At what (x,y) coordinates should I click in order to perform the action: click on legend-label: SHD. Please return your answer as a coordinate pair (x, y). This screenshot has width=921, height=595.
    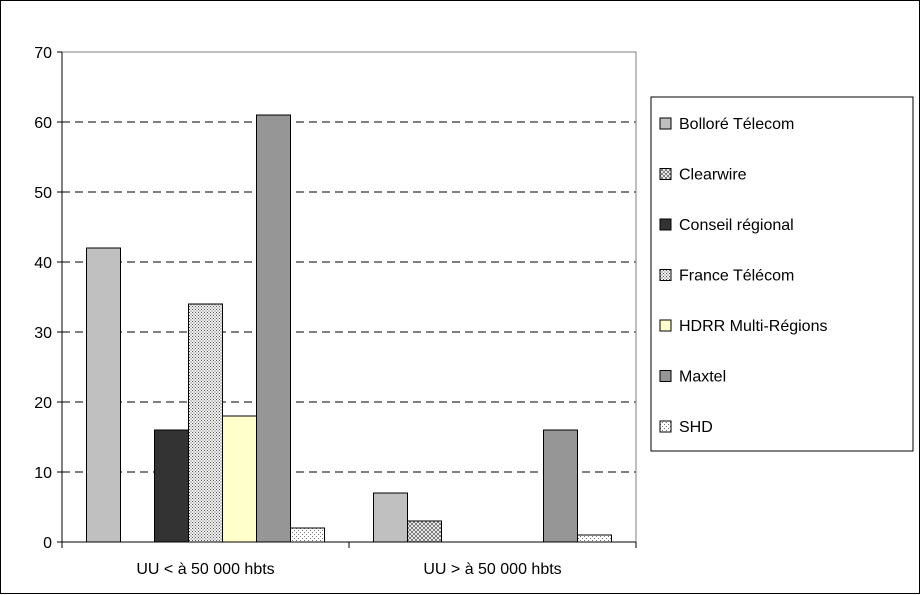
    Looking at the image, I should click on (696, 427).